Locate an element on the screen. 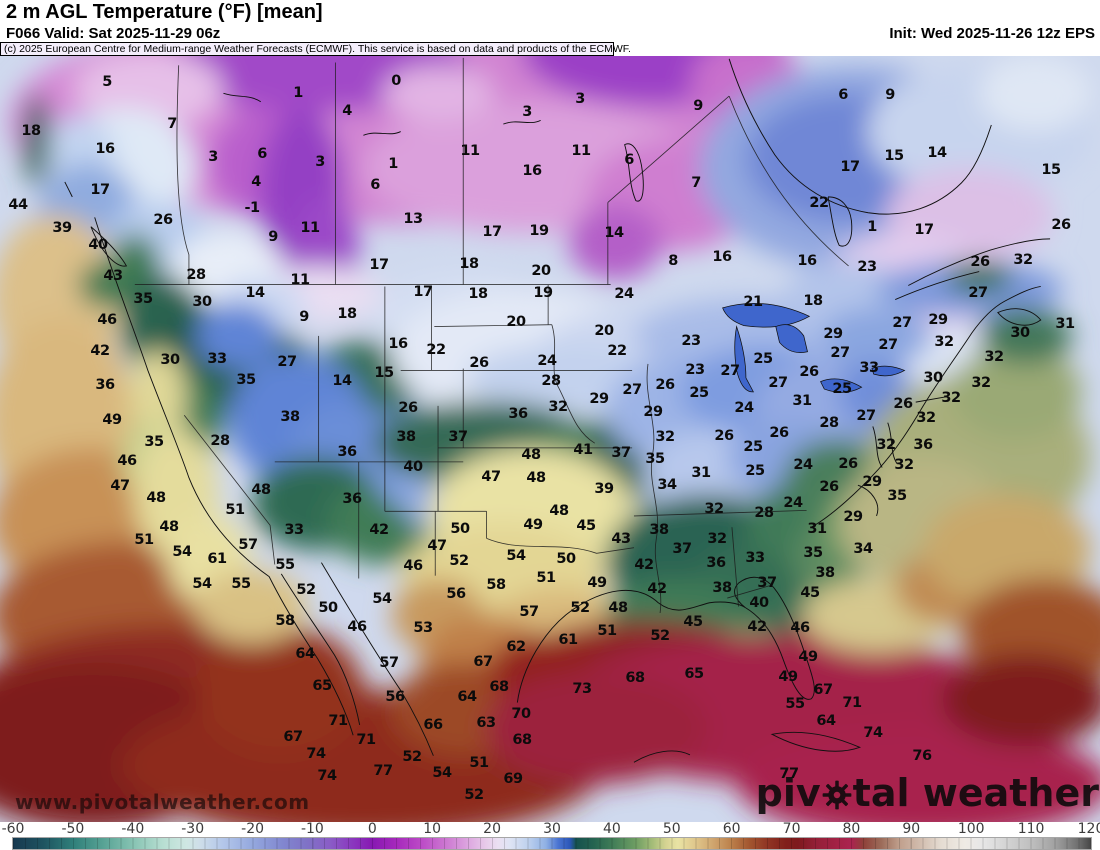 The width and height of the screenshot is (1100, 850). colorbar-tick: -10 is located at coordinates (312, 829).